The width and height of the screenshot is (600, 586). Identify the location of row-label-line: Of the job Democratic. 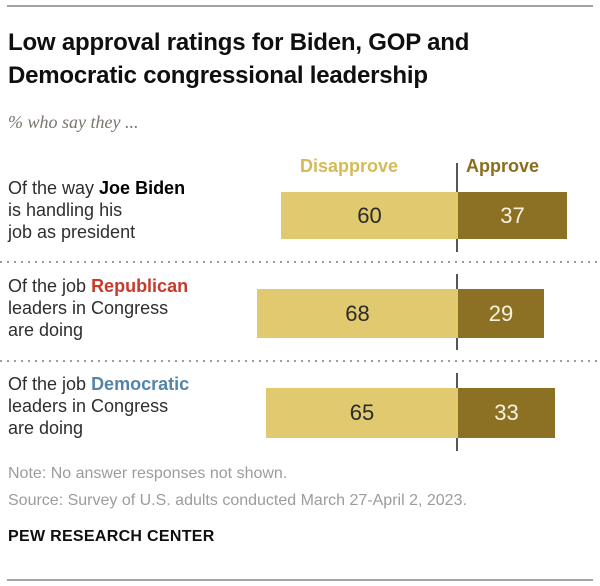
(135, 384).